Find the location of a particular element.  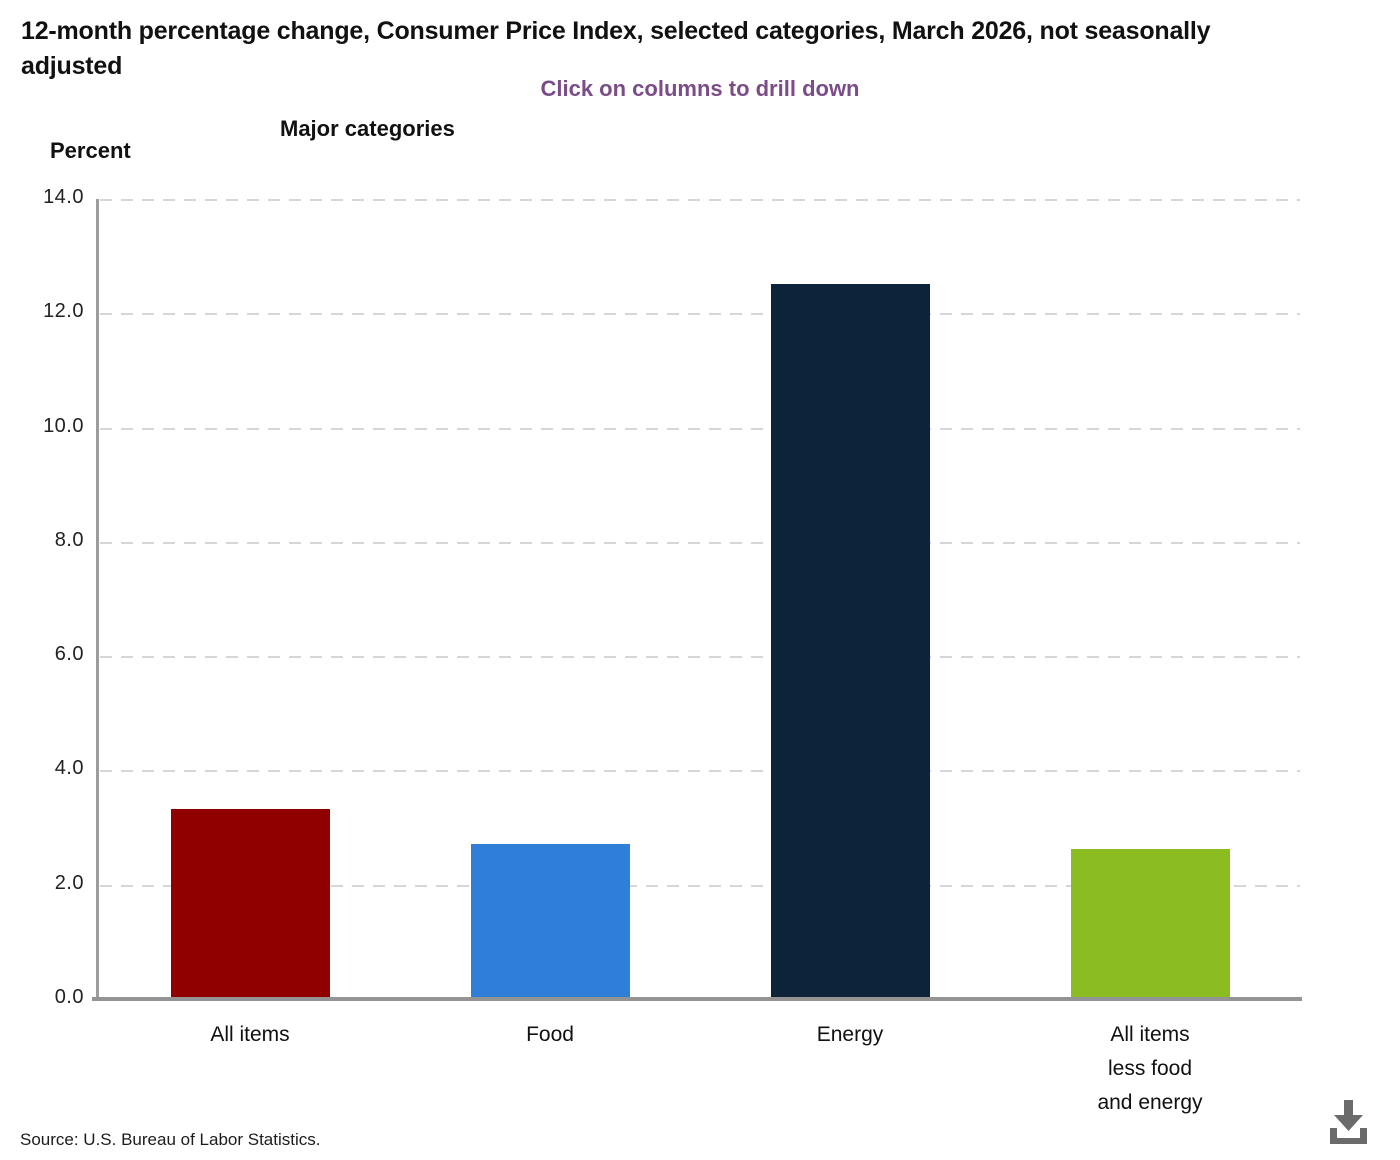

x-axis-title: Major categories is located at coordinates (367, 128).